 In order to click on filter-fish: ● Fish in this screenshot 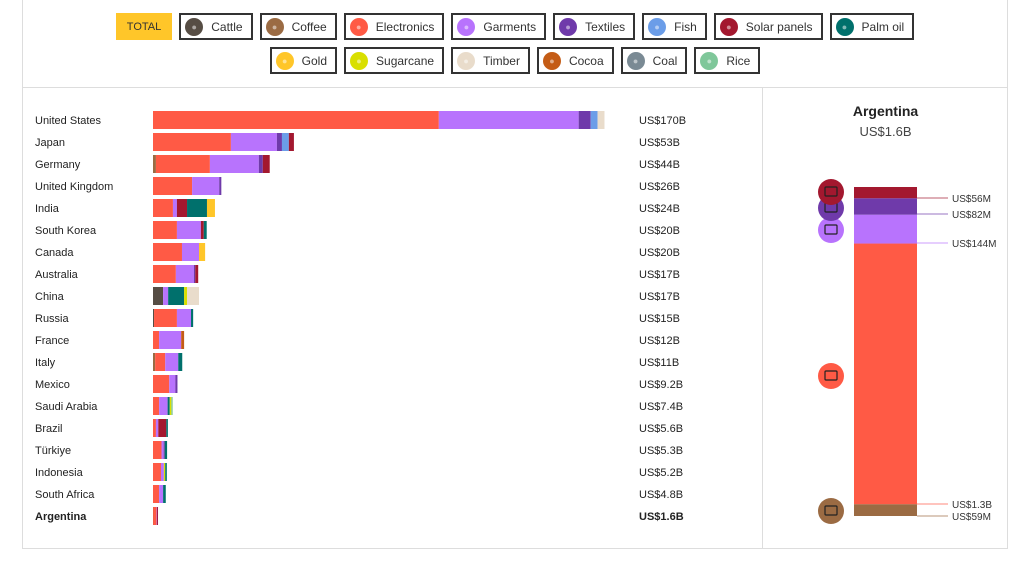, I will do `click(674, 26)`.